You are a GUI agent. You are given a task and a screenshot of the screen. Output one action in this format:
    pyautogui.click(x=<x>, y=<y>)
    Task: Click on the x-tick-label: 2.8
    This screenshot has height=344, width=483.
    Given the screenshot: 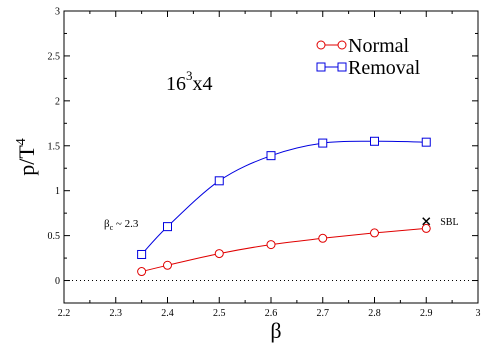 What is the action you would take?
    pyautogui.click(x=374, y=313)
    